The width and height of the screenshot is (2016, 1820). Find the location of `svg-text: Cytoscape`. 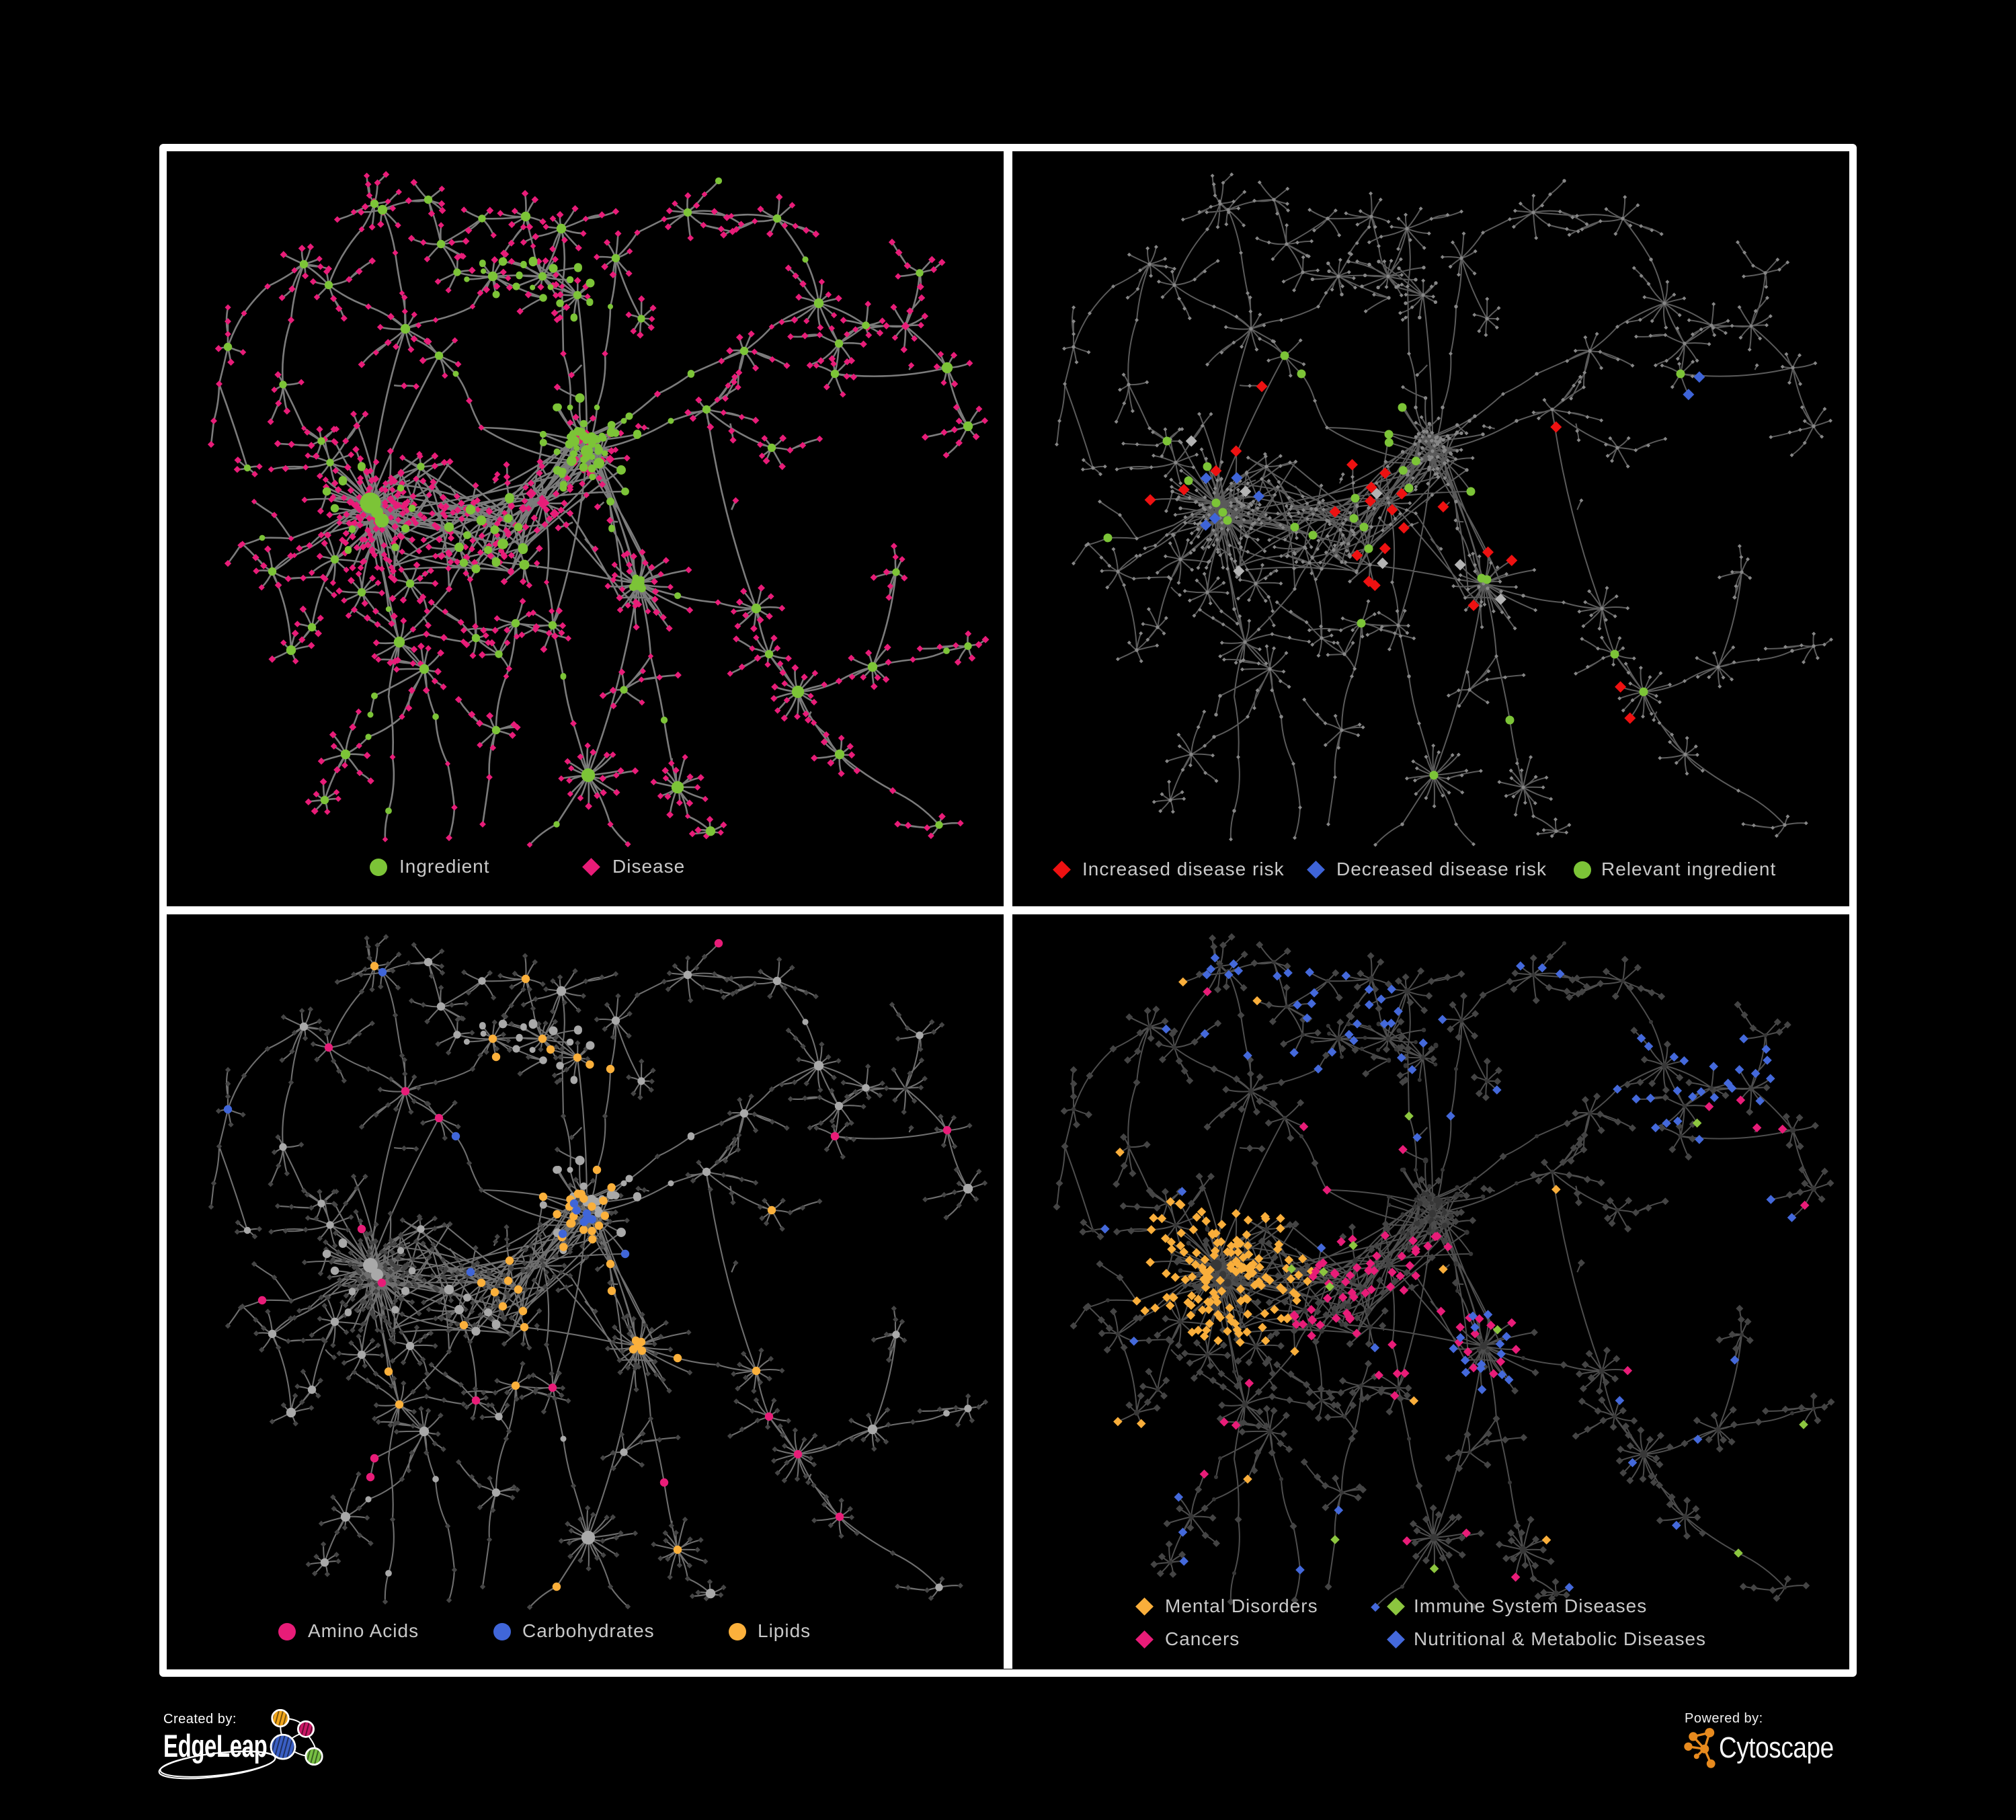

svg-text: Cytoscape is located at coordinates (1776, 1747).